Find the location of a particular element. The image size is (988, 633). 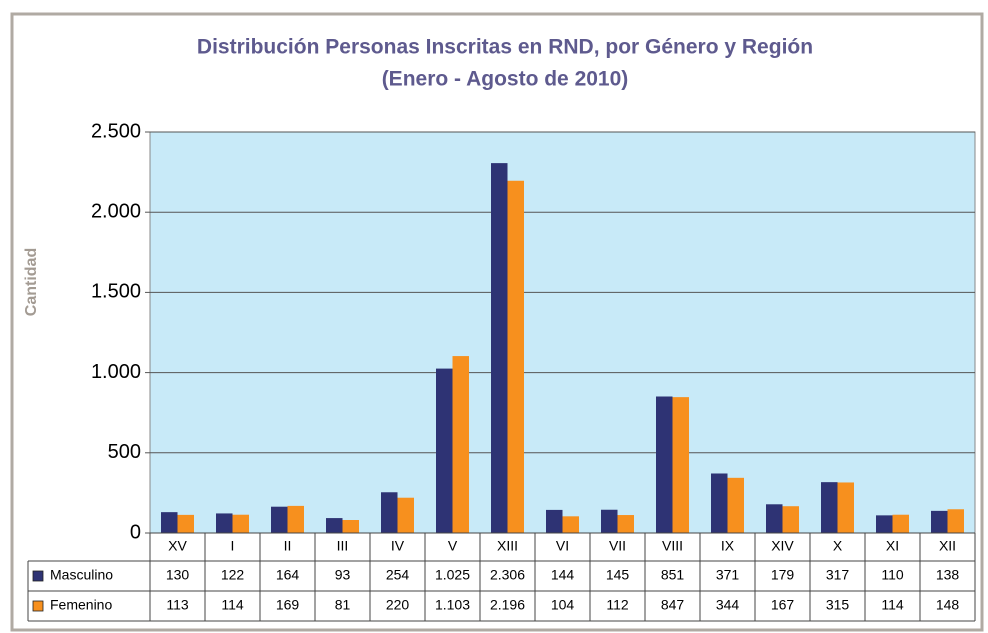

x-tick-label: X is located at coordinates (838, 546).